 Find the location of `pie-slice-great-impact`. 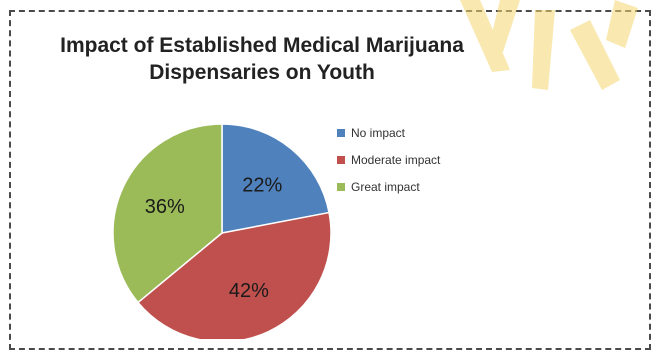

pie-slice-great-impact is located at coordinates (167, 213).